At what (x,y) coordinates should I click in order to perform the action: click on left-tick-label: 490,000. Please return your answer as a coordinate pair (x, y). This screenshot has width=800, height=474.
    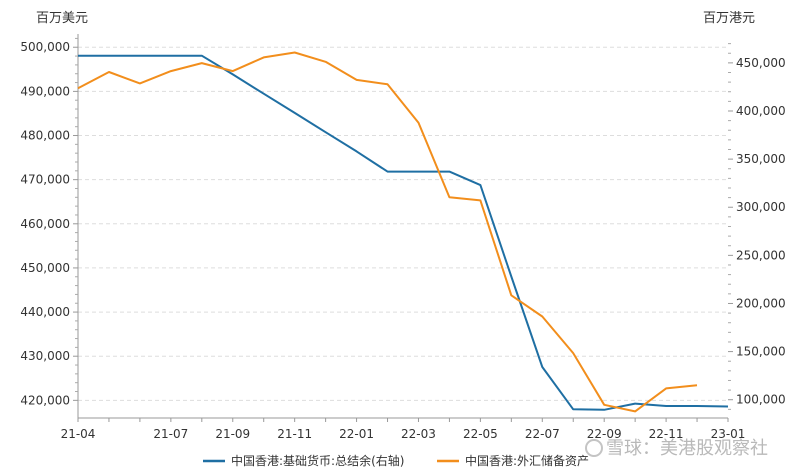
    Looking at the image, I should click on (45, 91).